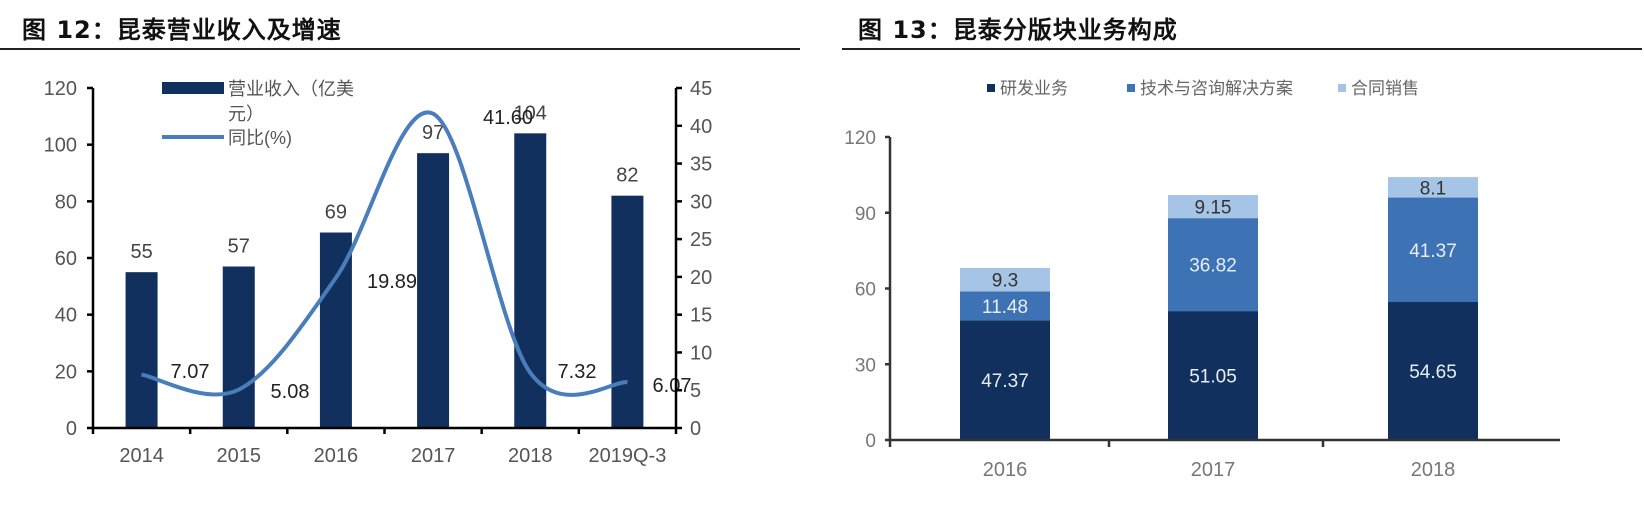  What do you see at coordinates (865, 365) in the screenshot?
I see `y-axis-tick-label: 30` at bounding box center [865, 365].